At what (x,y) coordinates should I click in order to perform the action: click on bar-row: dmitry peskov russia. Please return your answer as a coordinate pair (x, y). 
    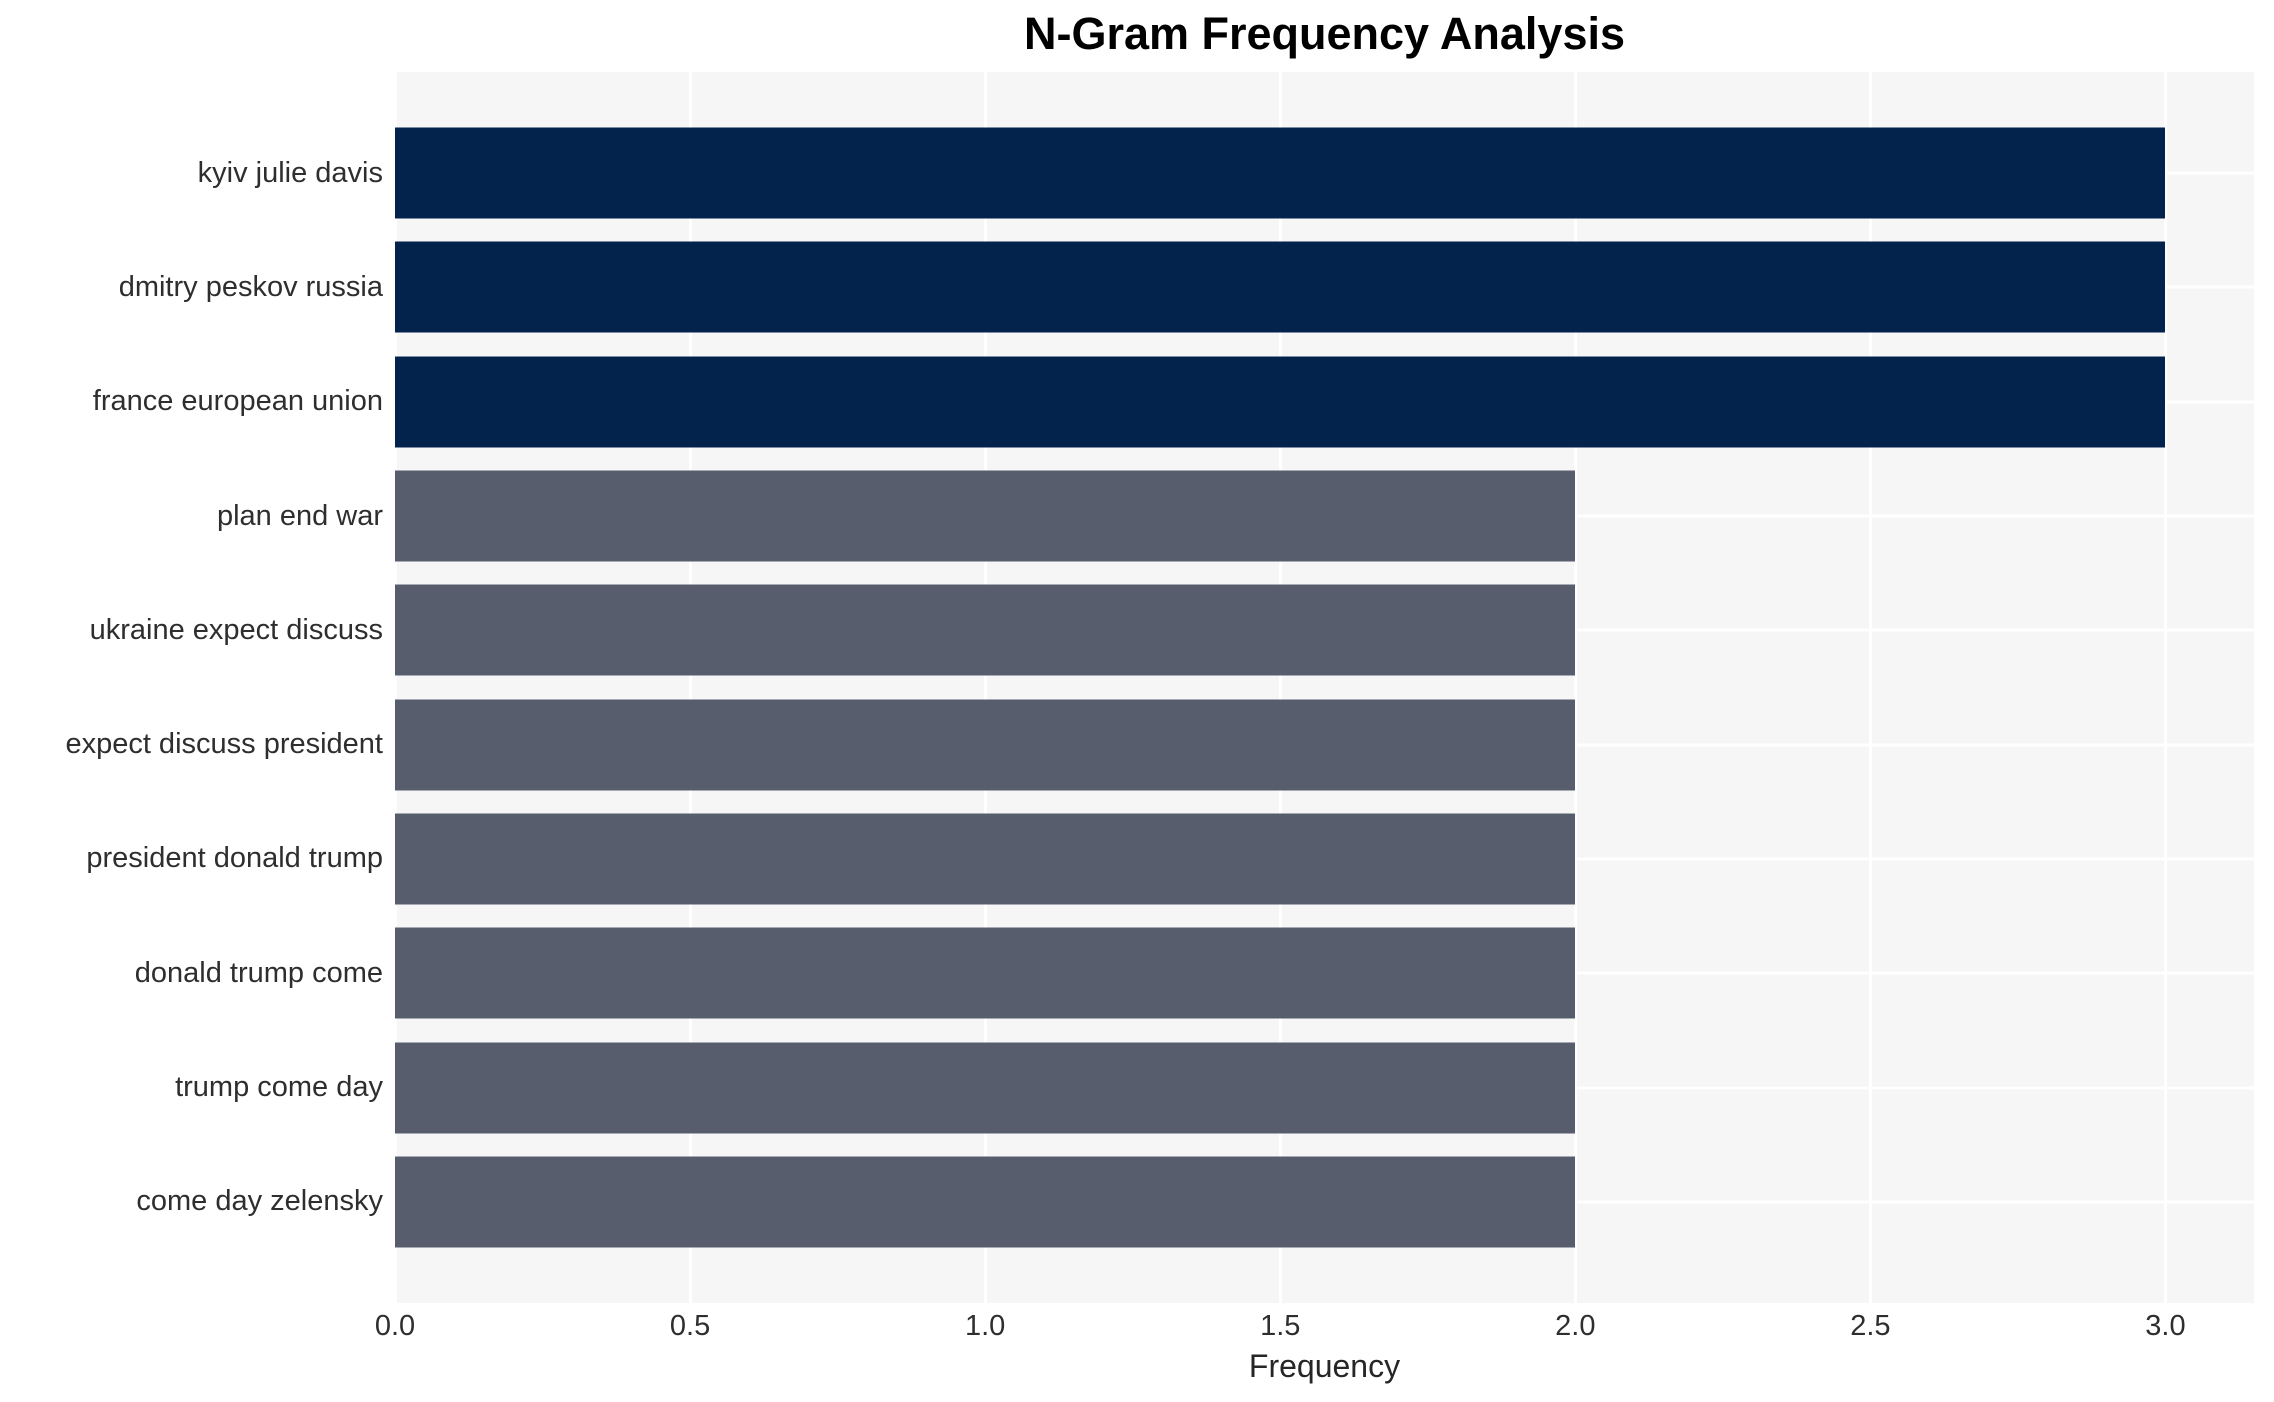
    Looking at the image, I should click on (1137, 287).